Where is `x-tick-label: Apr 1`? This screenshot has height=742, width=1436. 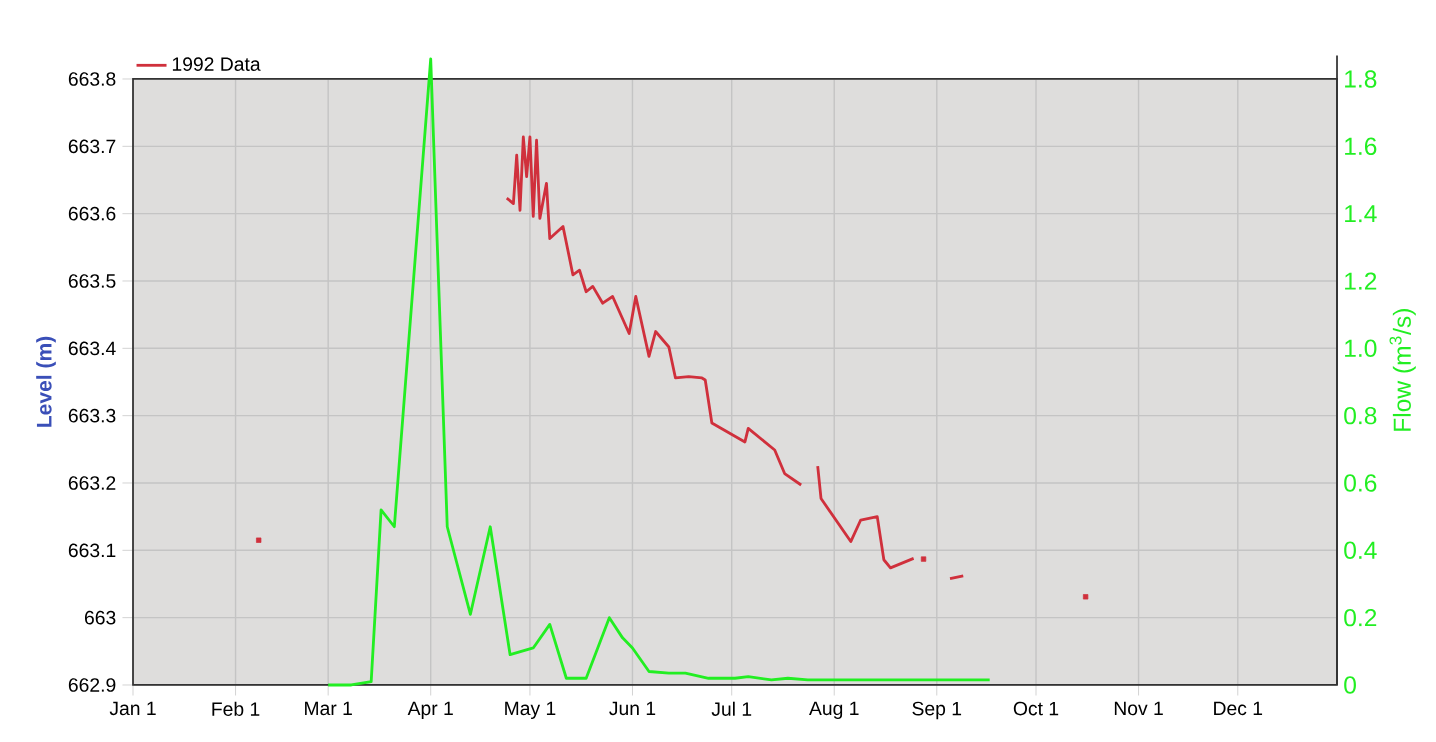
x-tick-label: Apr 1 is located at coordinates (430, 710).